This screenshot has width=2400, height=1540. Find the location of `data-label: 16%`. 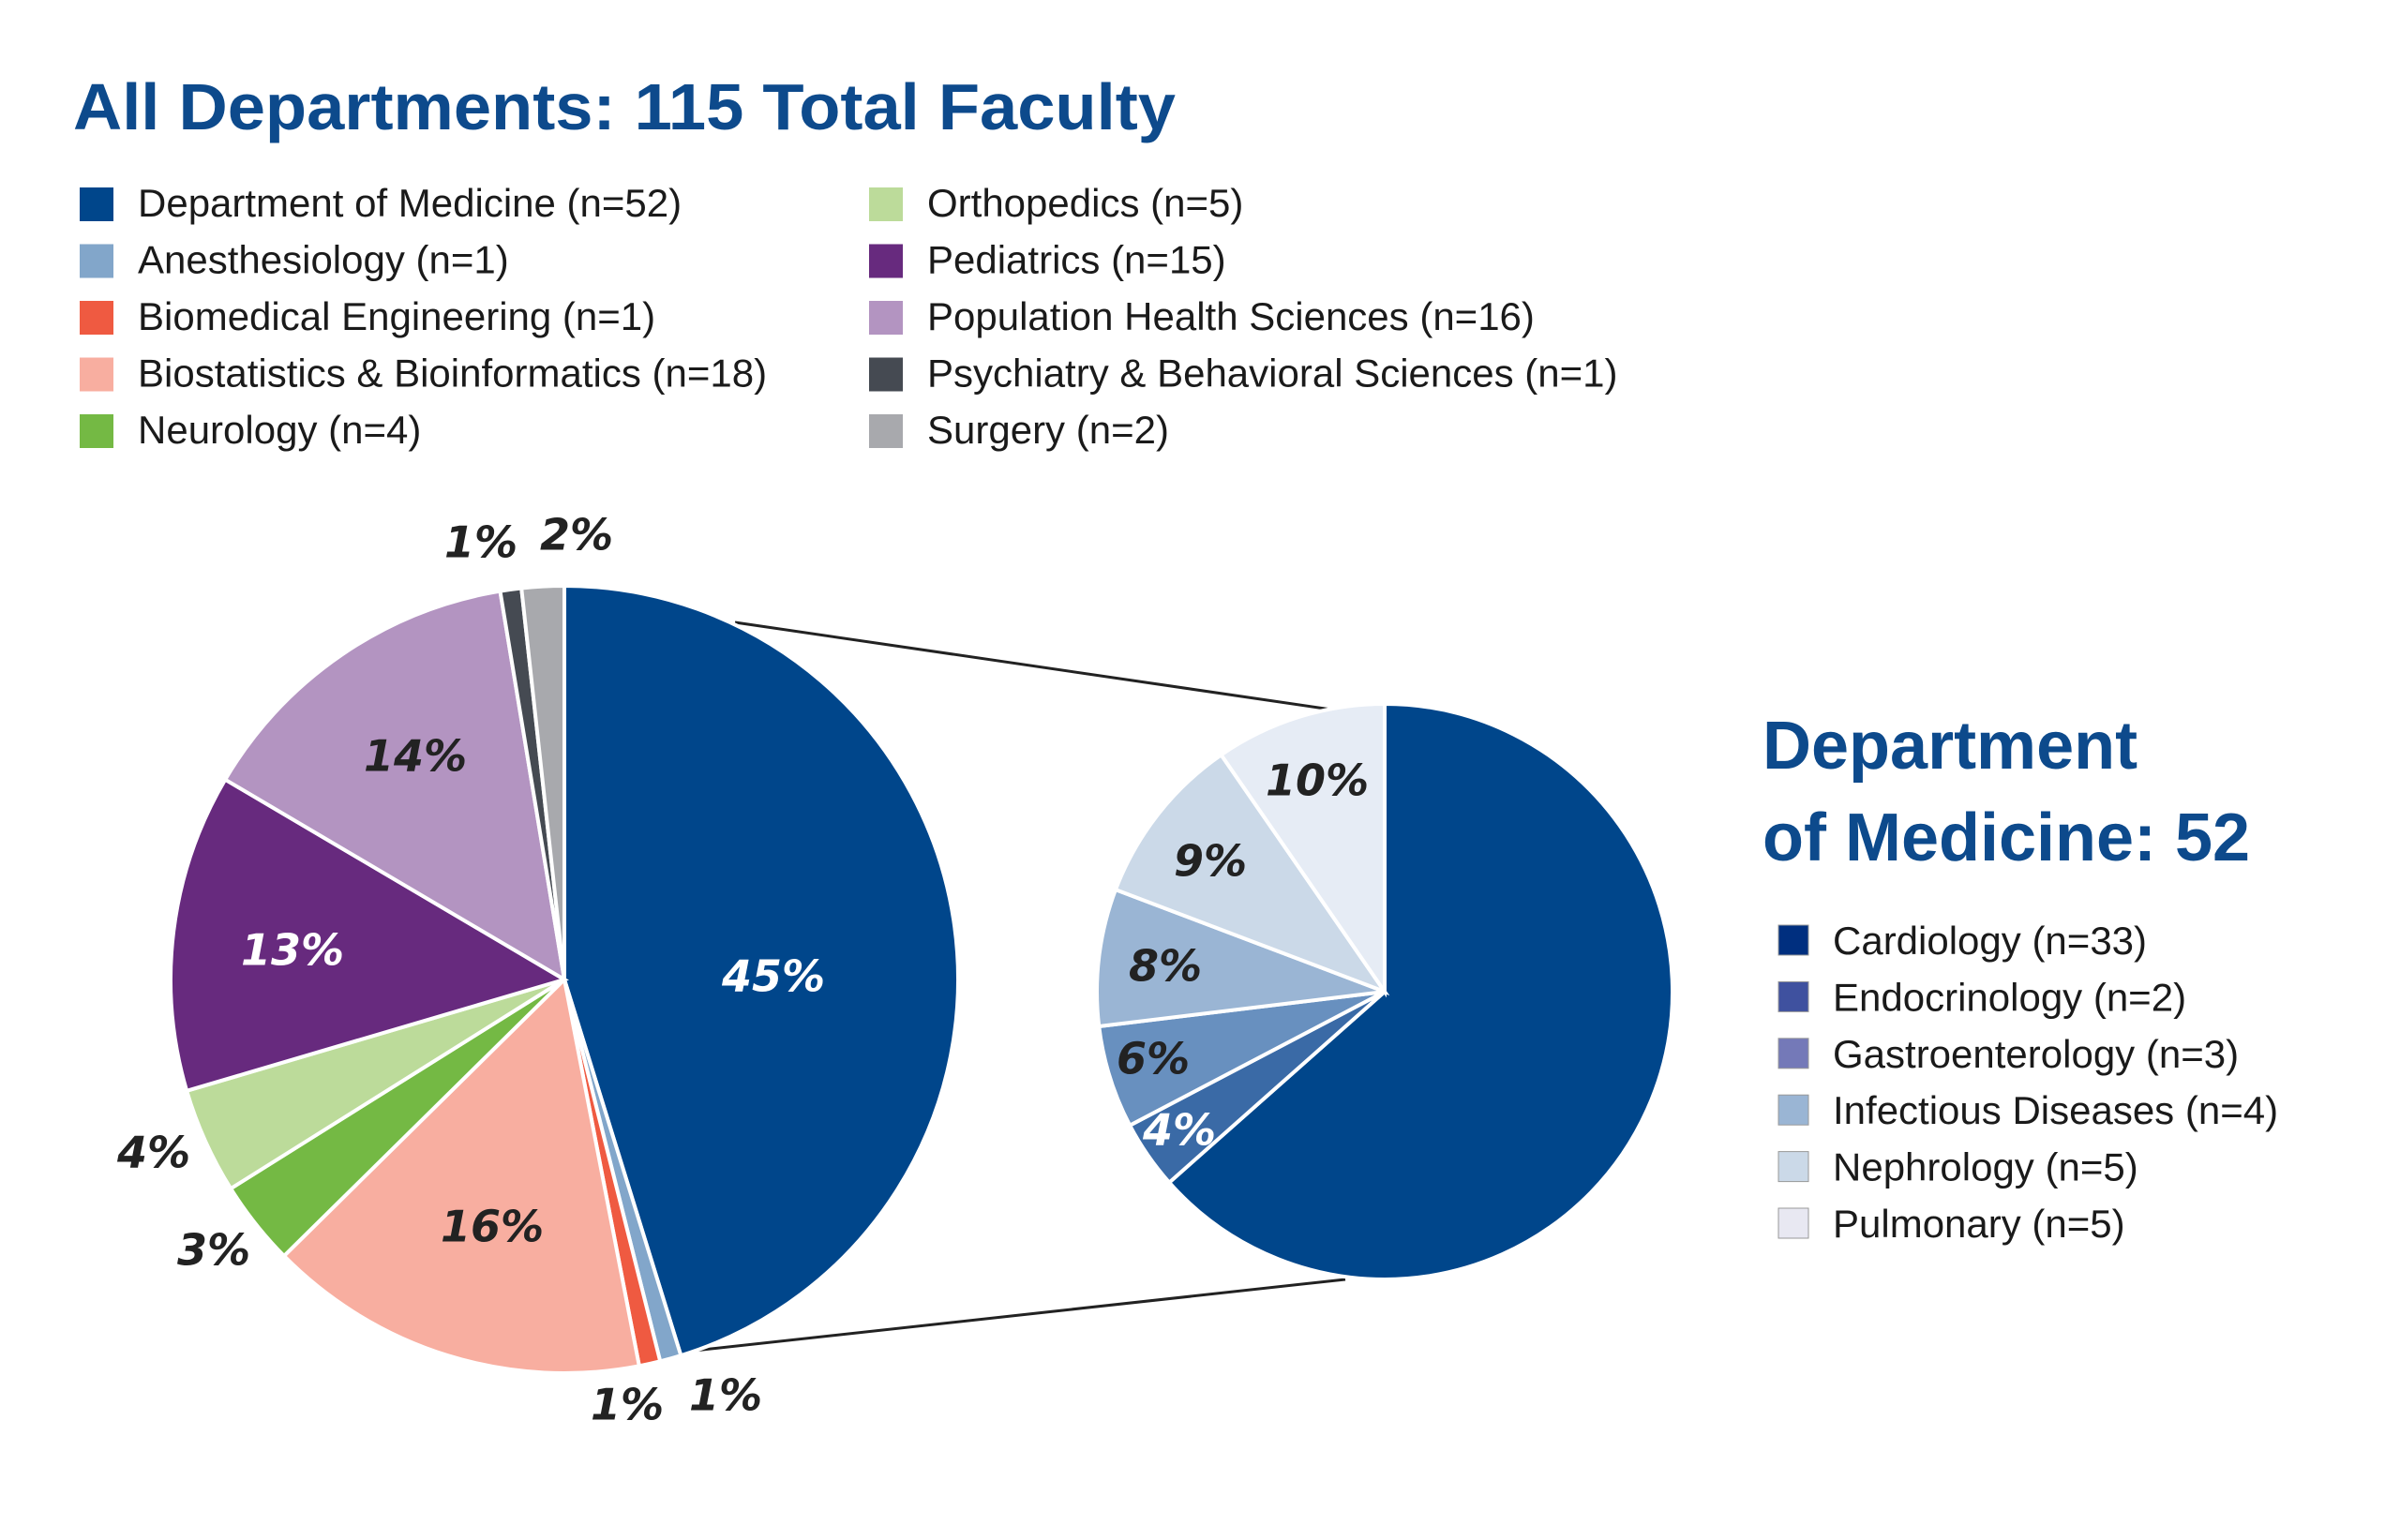

data-label: 16% is located at coordinates (493, 1227).